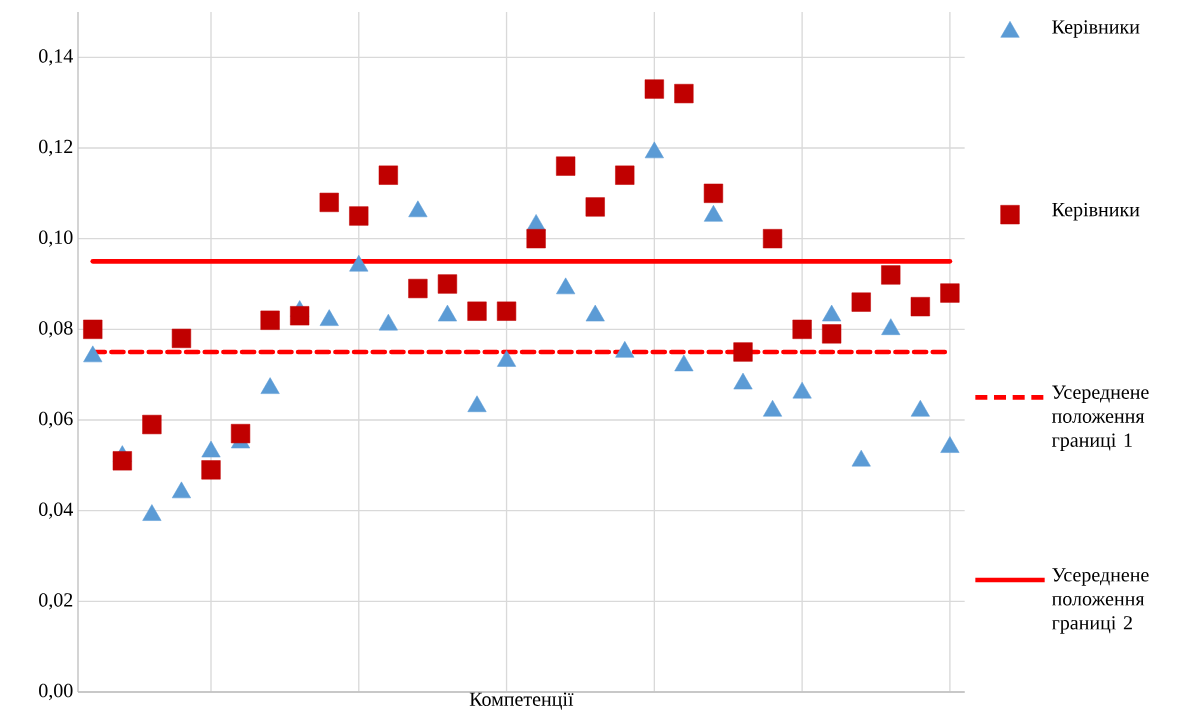  I want to click on legend-label: Усереднене положення границі 2, so click(1100, 601).